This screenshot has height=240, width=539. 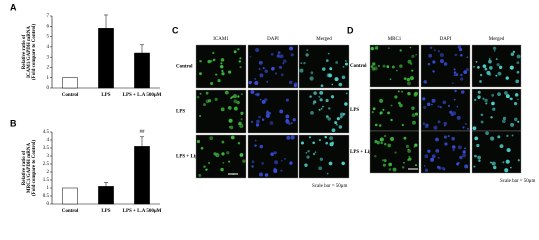 I want to click on y-tick-label: 3, so click(x=48, y=57).